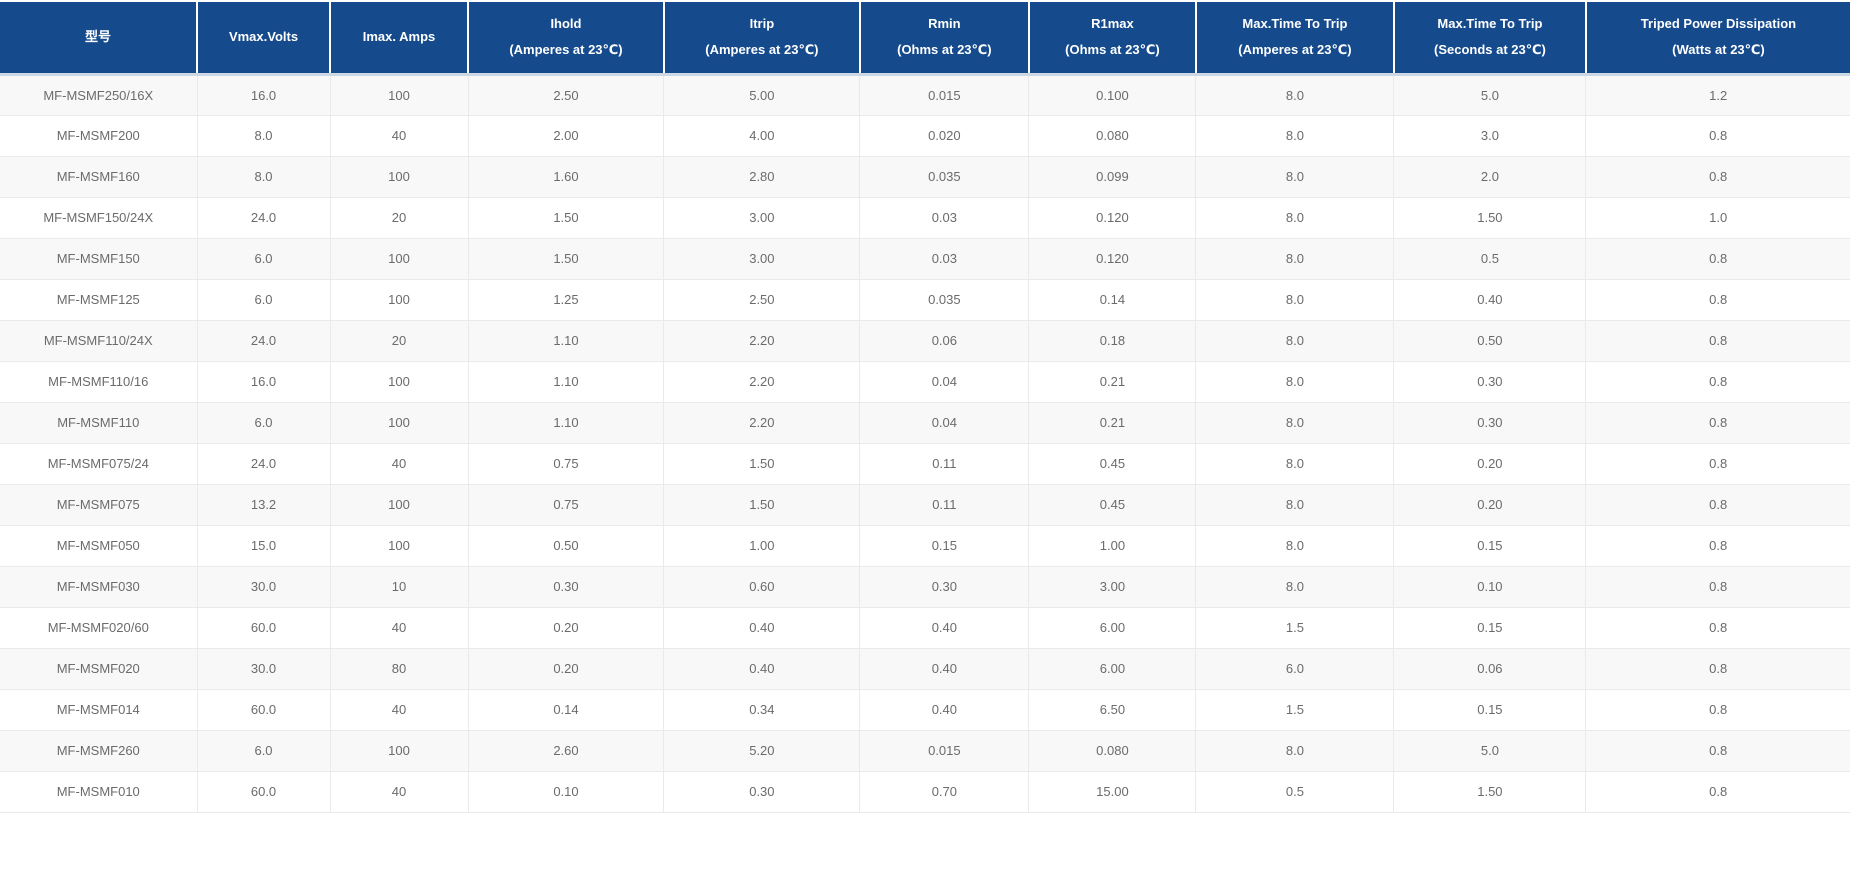 This screenshot has height=879, width=1850. I want to click on value-cell: 6.50, so click(1112, 710).